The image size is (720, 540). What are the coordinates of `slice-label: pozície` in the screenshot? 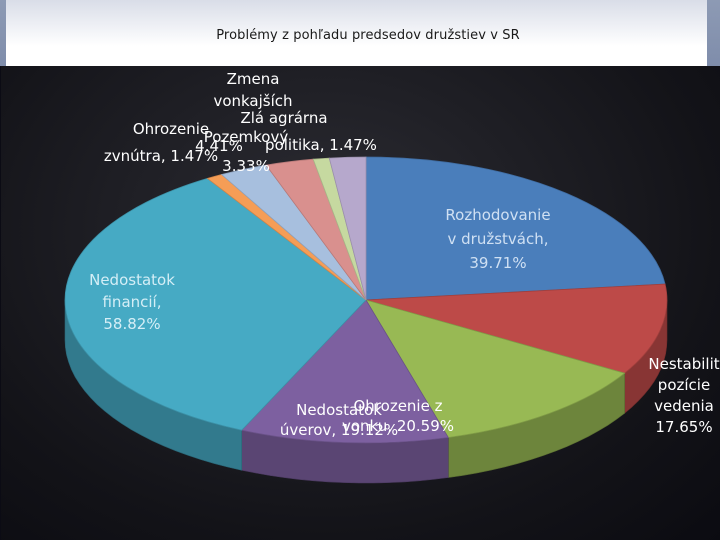 It's located at (684, 385).